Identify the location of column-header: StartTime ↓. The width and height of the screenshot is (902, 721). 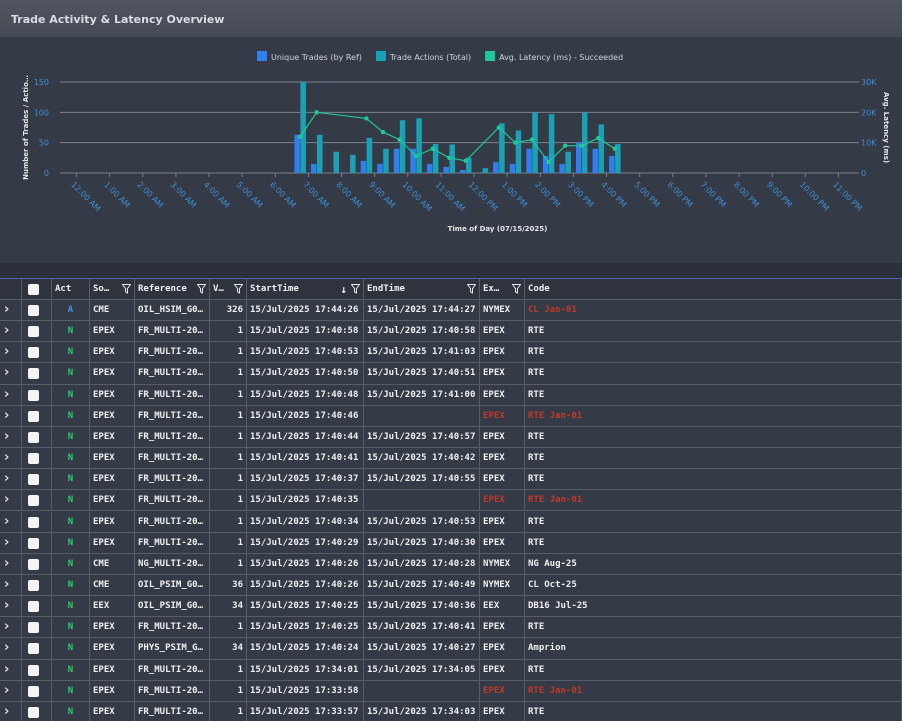
(305, 289).